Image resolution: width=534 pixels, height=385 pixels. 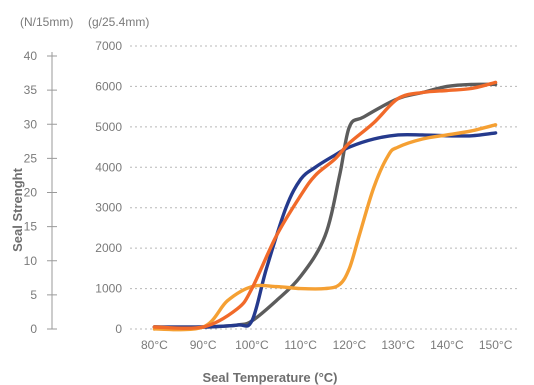 I want to click on left-axis-tick-label: 20, so click(x=31, y=193).